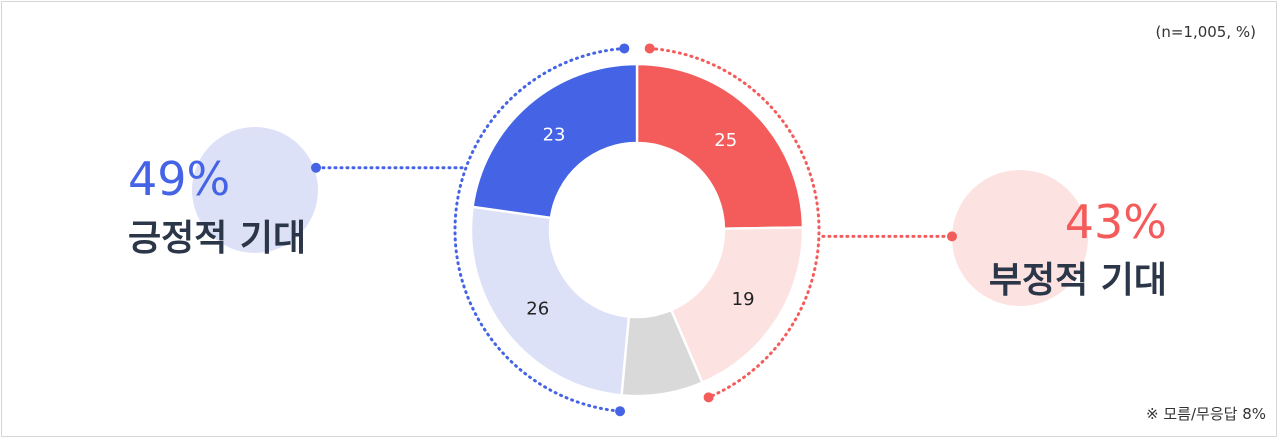  I want to click on dont-know-note: ※ 모름/무응답 8%, so click(1206, 414).